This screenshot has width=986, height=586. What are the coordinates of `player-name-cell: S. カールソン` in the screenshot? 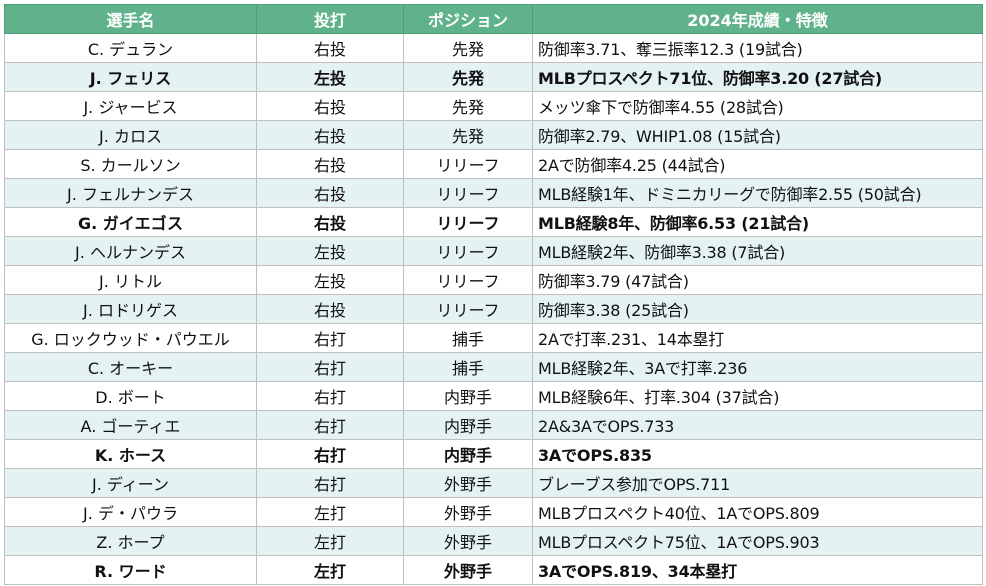 It's located at (130, 164).